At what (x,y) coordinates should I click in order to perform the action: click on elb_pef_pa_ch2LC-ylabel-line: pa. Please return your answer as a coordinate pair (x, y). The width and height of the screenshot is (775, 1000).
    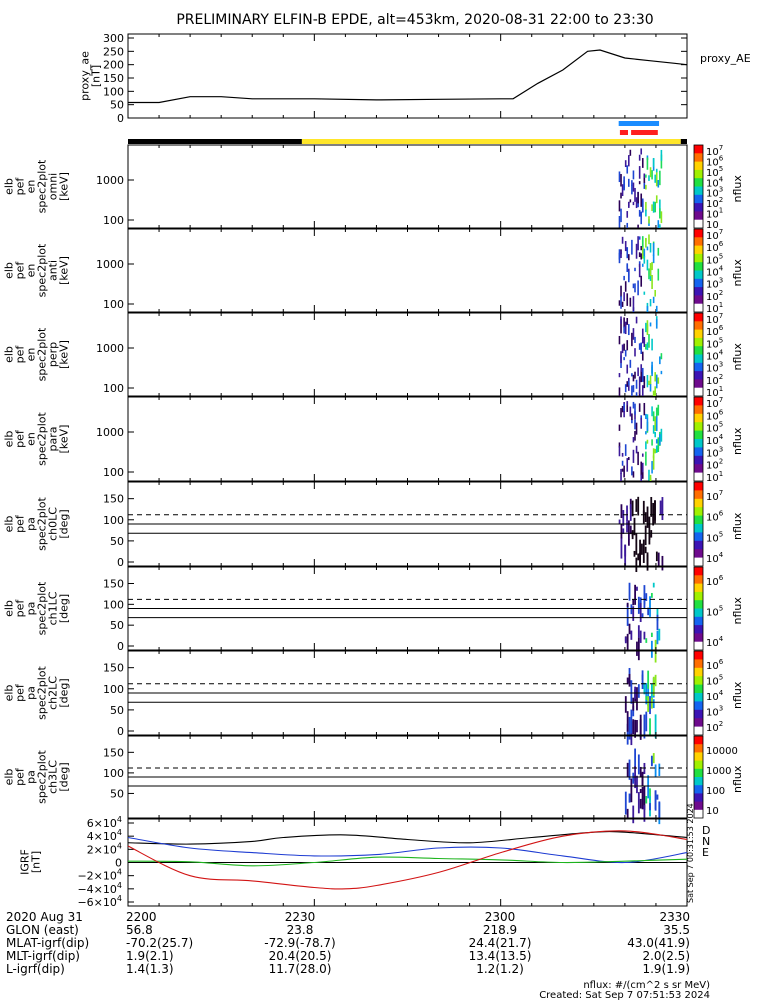
    Looking at the image, I should click on (31, 693).